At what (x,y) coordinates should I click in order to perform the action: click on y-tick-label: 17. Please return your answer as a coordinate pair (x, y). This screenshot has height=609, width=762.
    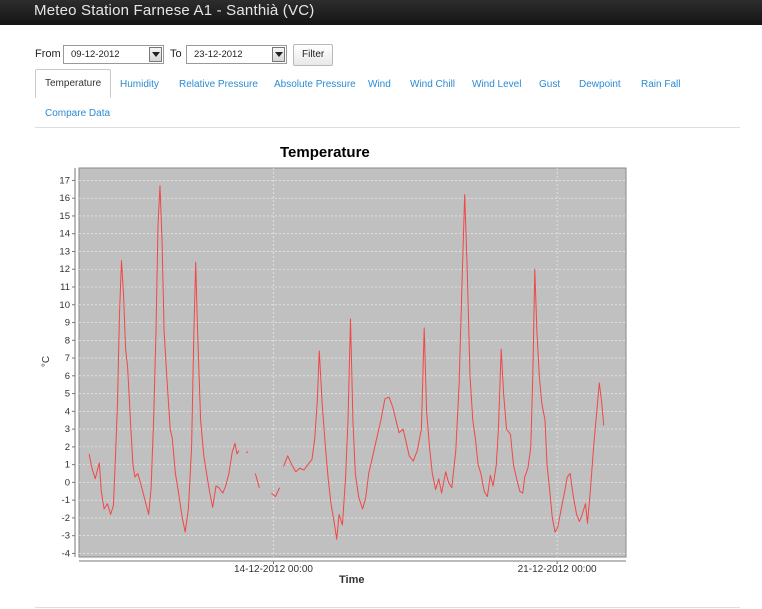
    Looking at the image, I should click on (64, 180).